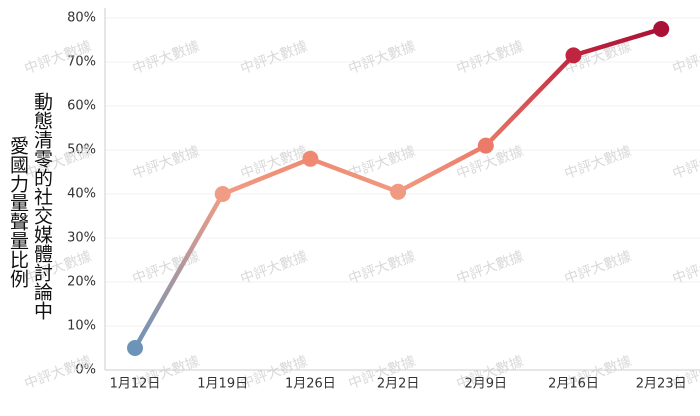  Describe the element at coordinates (661, 384) in the screenshot. I see `x-tick-label: 2月23日` at that location.